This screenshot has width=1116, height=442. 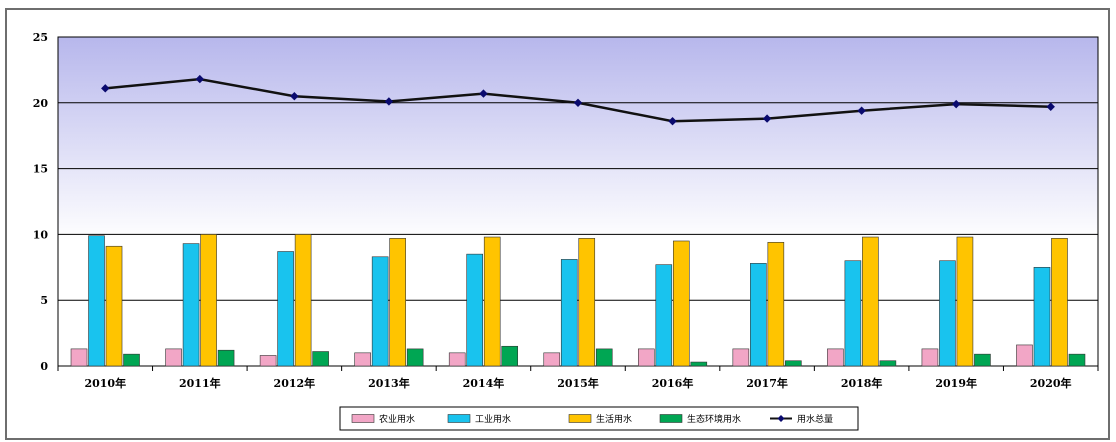 I want to click on y-tick-label: 5, so click(x=44, y=300).